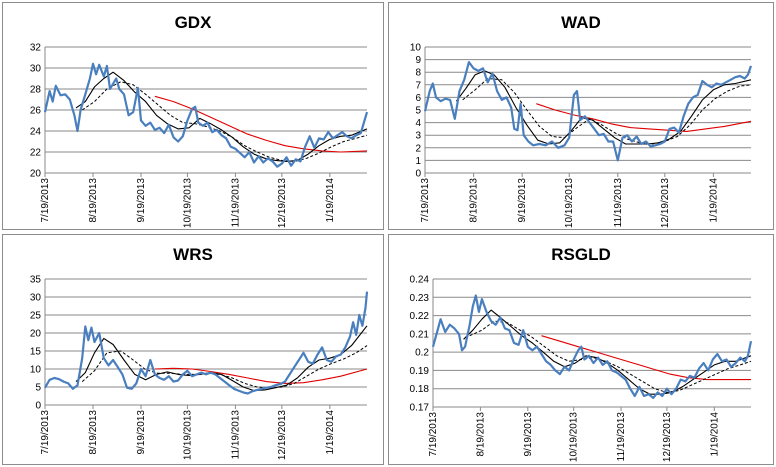 This screenshot has height=467, width=776. I want to click on y-tick-label: 32, so click(36, 48).